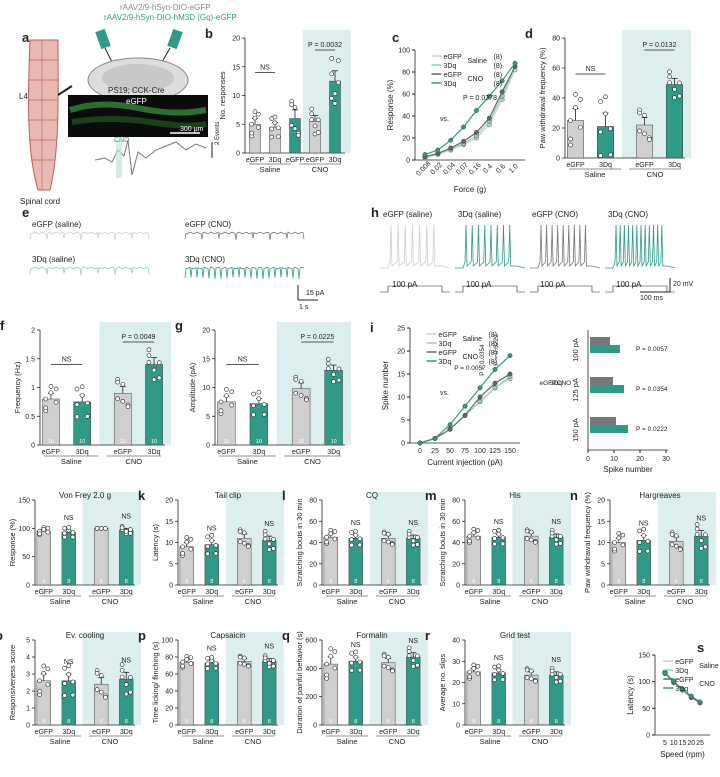  Describe the element at coordinates (684, 662) in the screenshot. I see `legend-entry: eGFP` at that location.